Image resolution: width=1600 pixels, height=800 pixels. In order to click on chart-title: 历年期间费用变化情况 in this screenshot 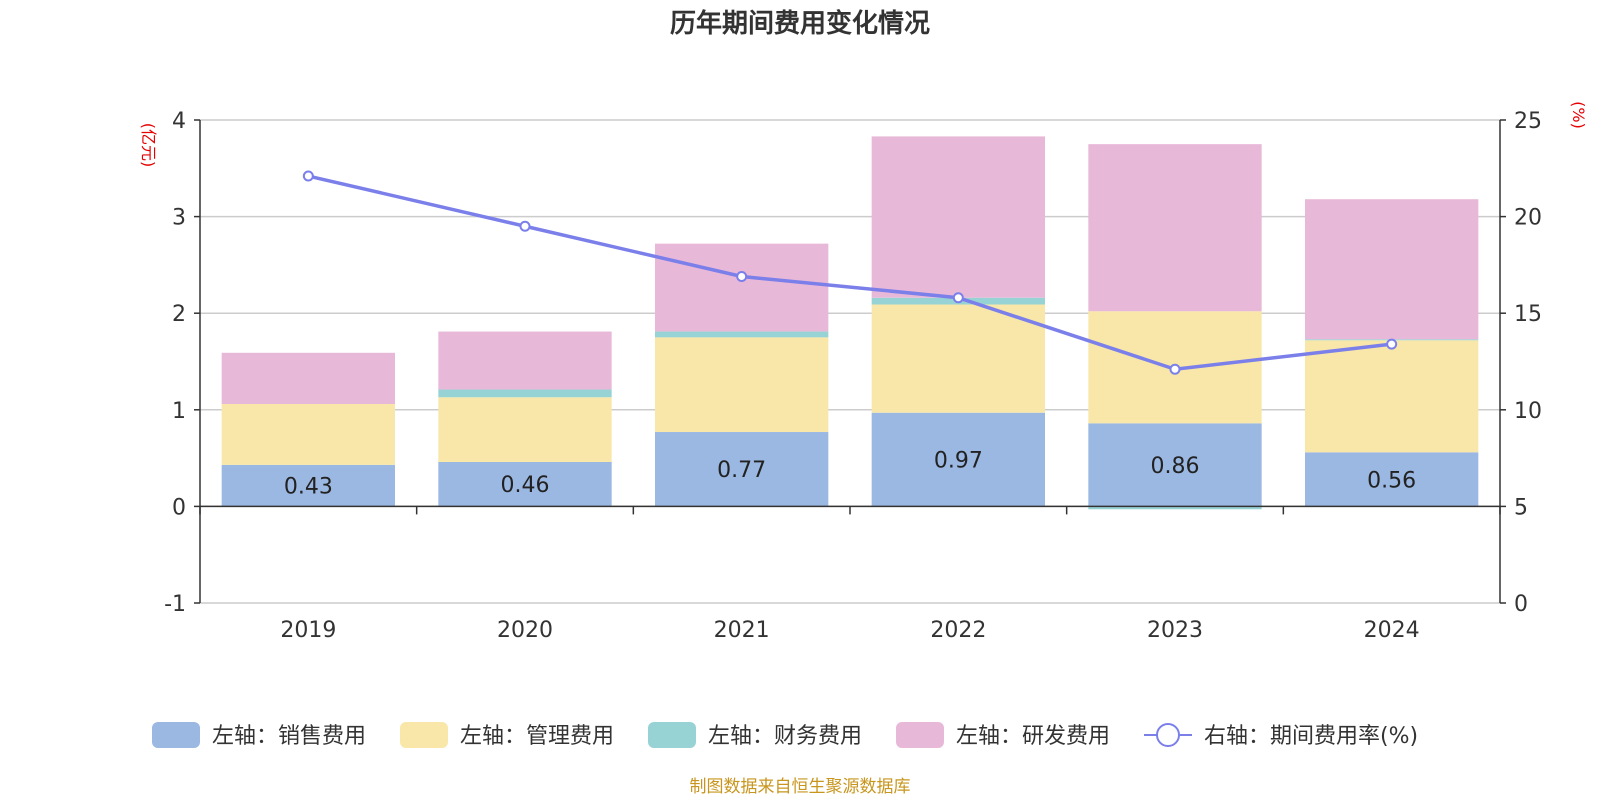, I will do `click(800, 23)`.